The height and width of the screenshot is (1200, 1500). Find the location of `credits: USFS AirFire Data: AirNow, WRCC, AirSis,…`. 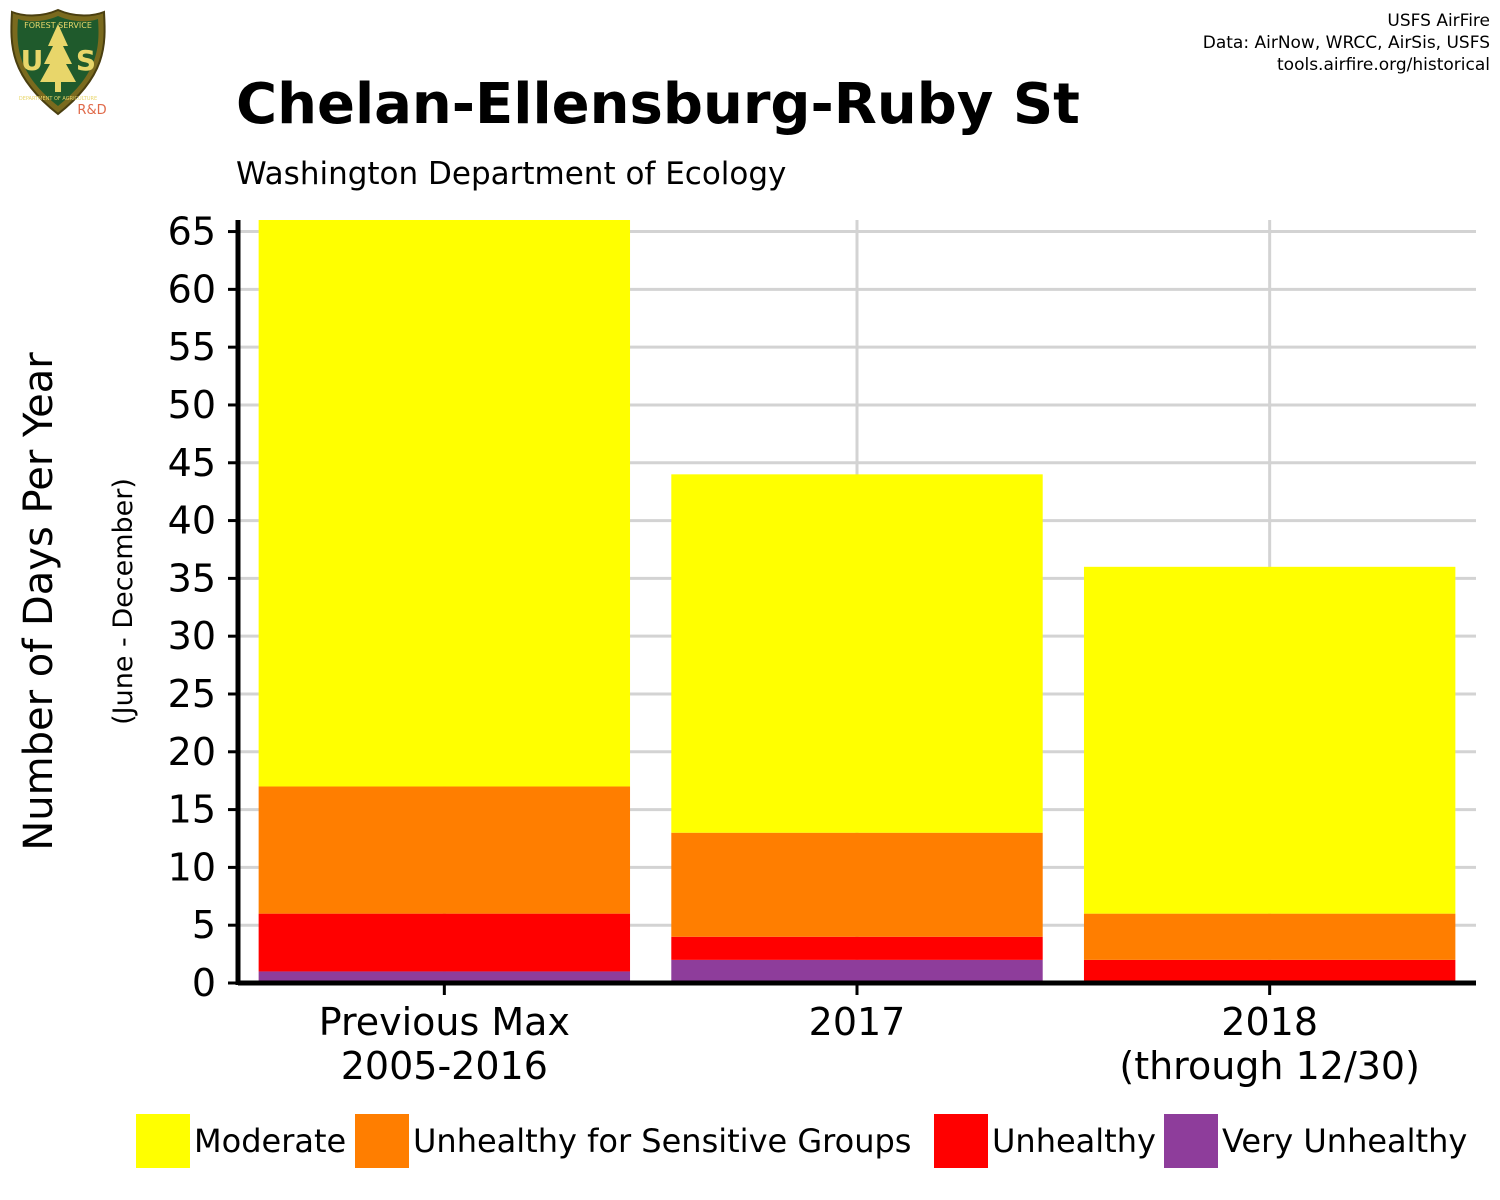

credits: USFS AirFire Data: AirNow, WRCC, AirSis,… is located at coordinates (1346, 43).